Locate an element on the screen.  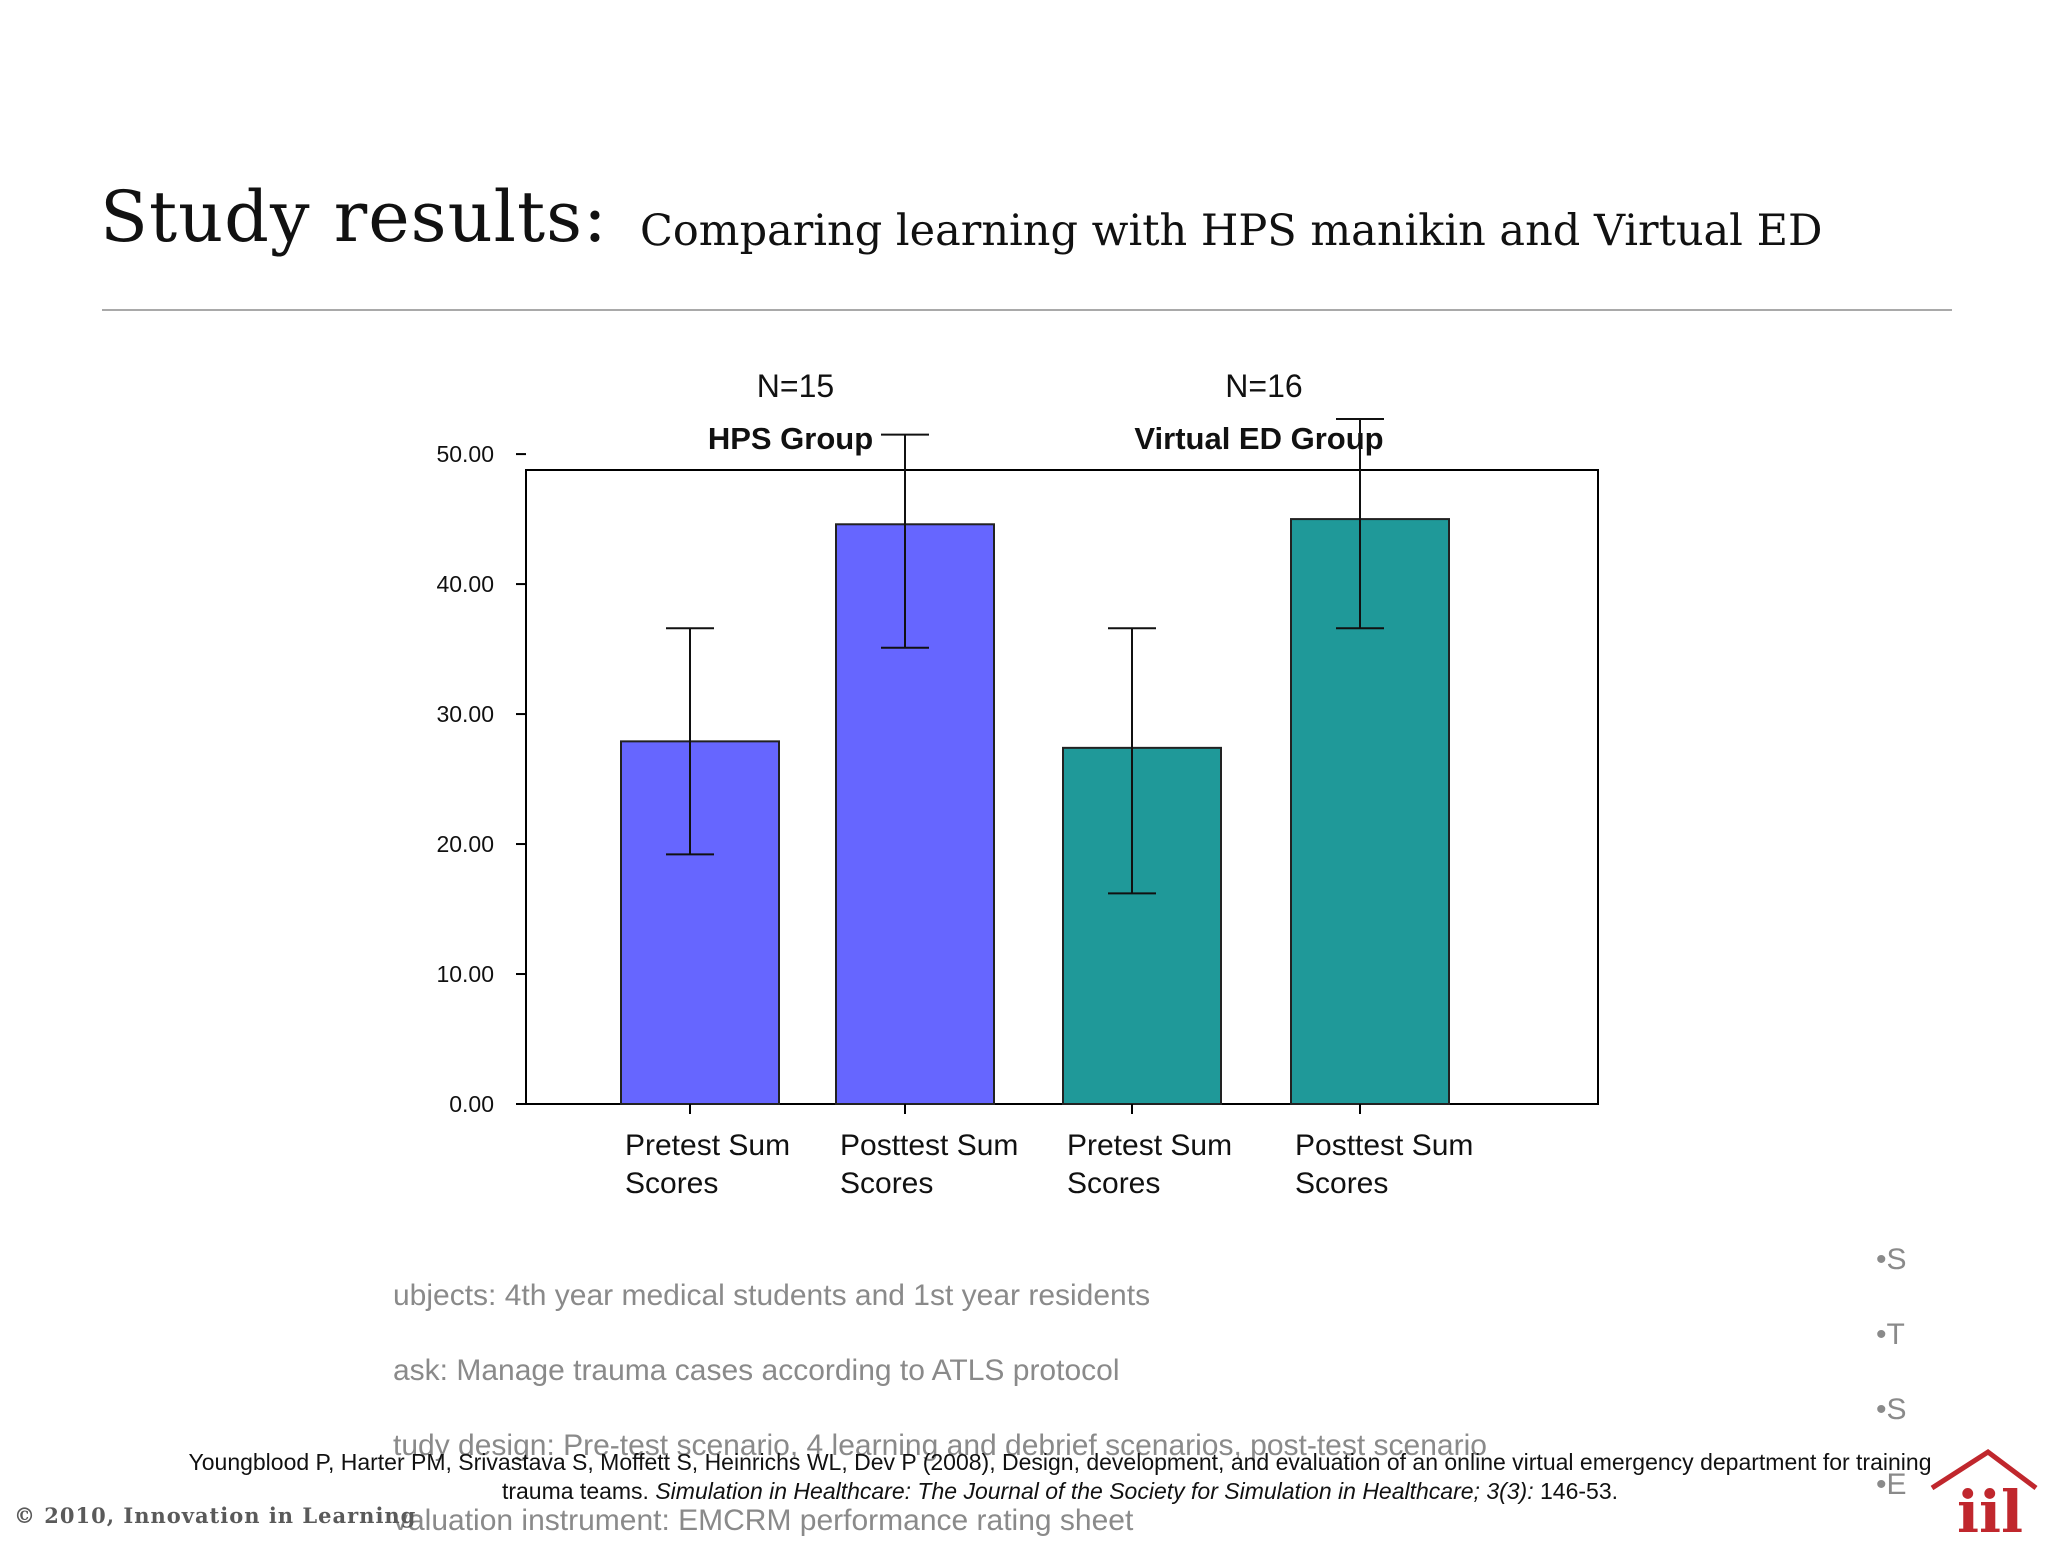
group-name-label: Virtual ED Group is located at coordinates (1258, 438).